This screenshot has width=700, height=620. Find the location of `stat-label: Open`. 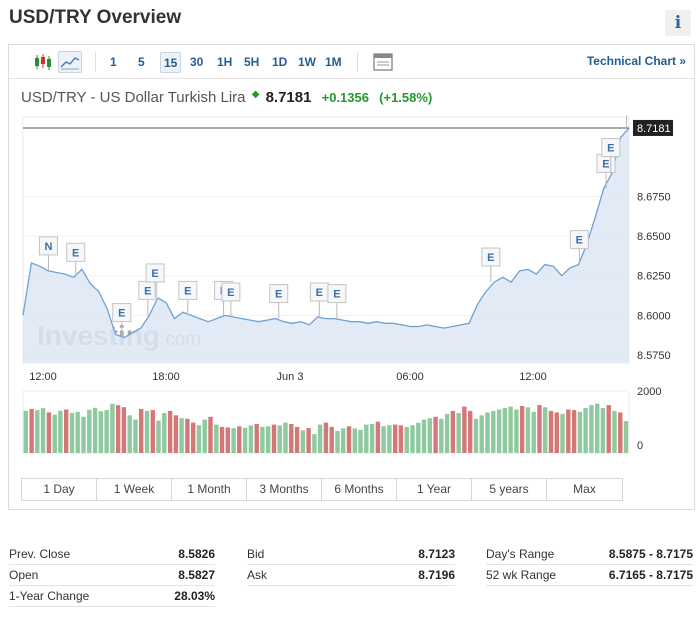

stat-label: Open is located at coordinates (24, 575).